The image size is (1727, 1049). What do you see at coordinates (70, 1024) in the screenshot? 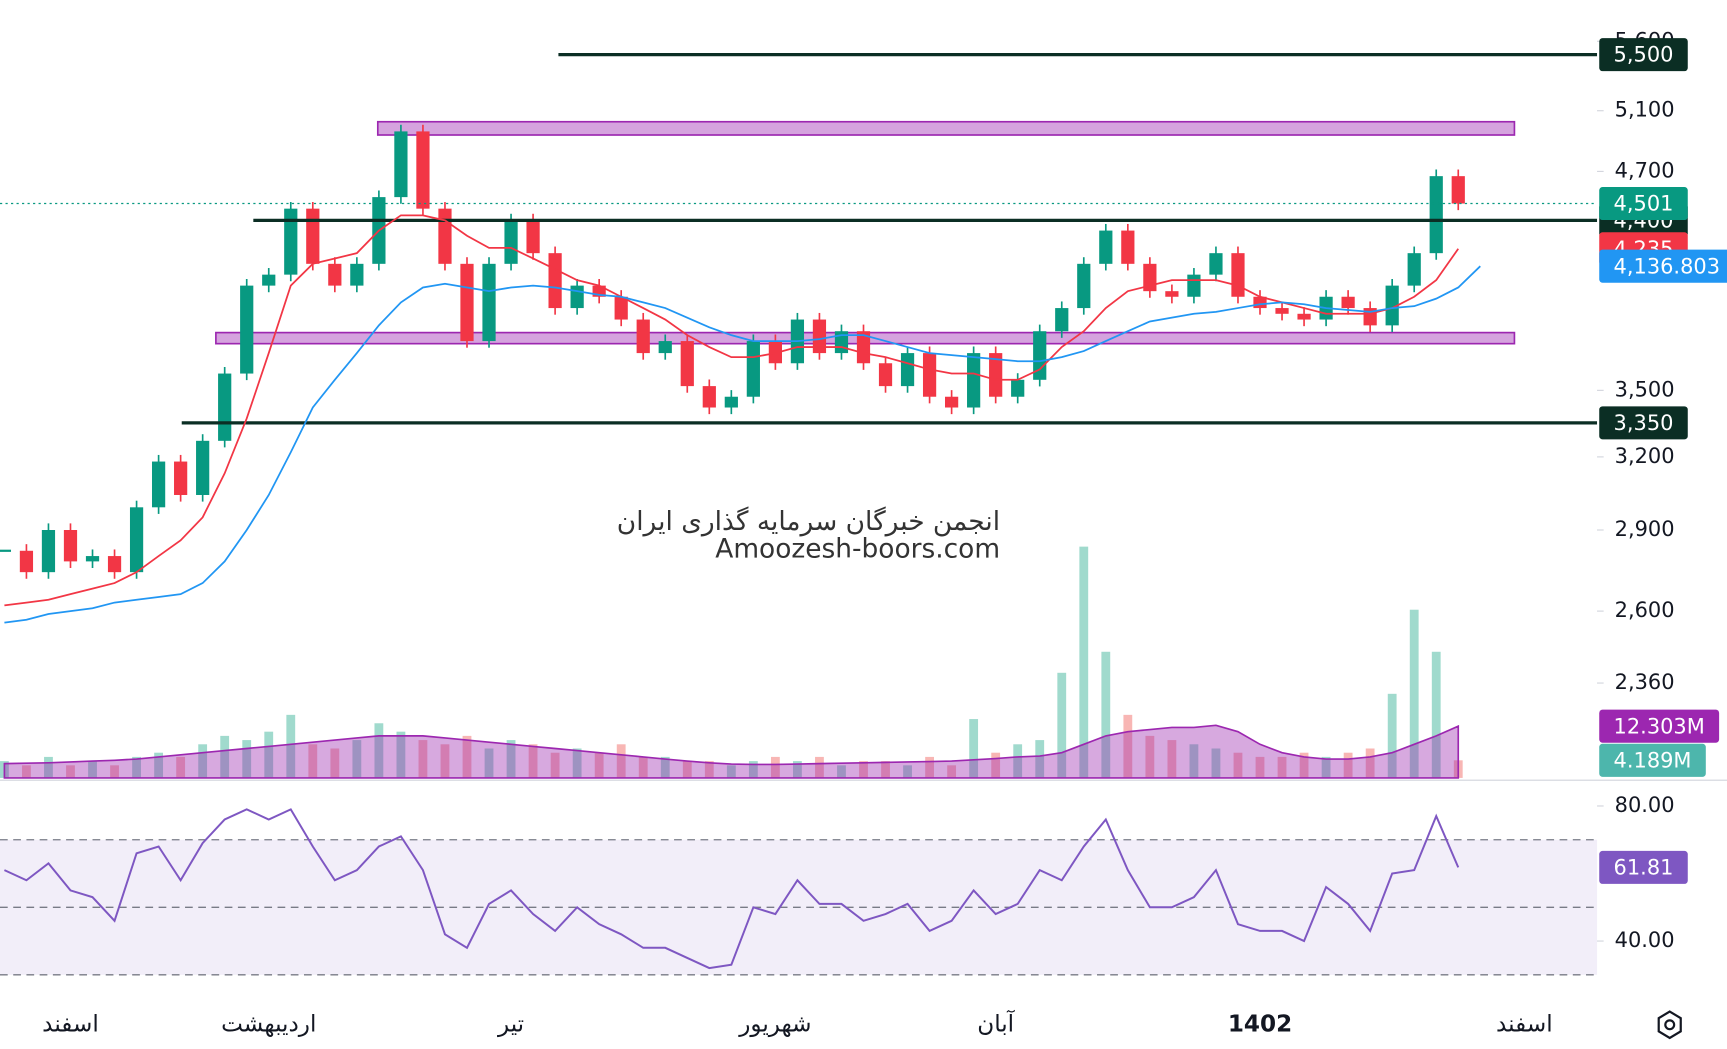
I see `time-label: اسفند` at bounding box center [70, 1024].